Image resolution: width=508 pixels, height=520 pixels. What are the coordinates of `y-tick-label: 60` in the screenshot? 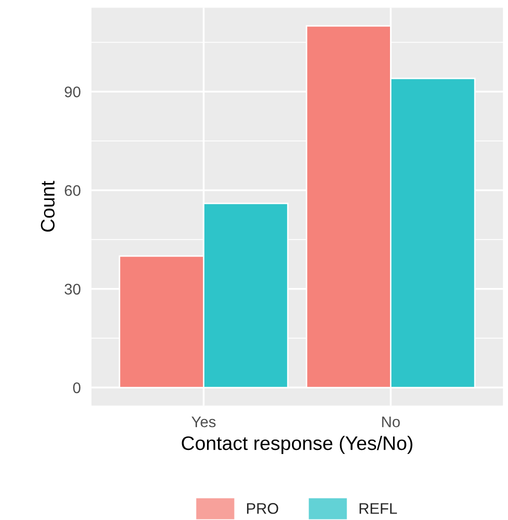 It's located at (72, 190).